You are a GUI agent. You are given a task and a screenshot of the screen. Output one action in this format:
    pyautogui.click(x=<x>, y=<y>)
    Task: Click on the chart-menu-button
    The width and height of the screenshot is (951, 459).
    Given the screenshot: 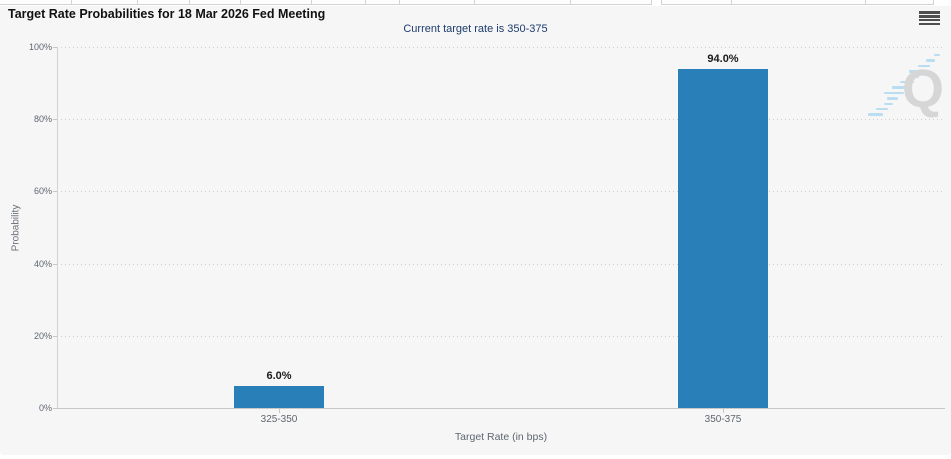 What is the action you would take?
    pyautogui.click(x=929, y=19)
    